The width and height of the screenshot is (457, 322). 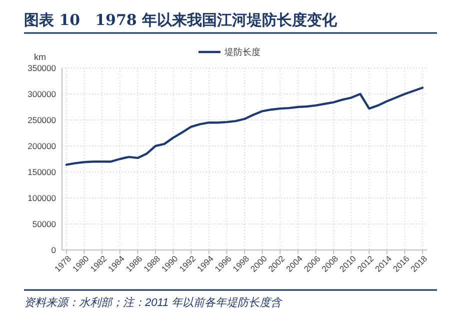 What do you see at coordinates (53, 249) in the screenshot?
I see `y-tick-label: 0` at bounding box center [53, 249].